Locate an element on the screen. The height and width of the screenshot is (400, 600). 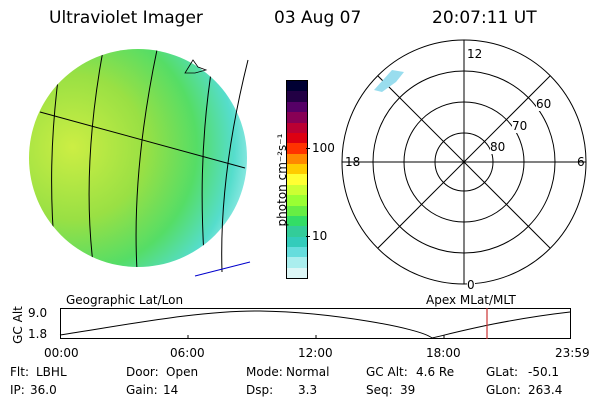
mlat-ring-80: 80 is located at coordinates (498, 147).